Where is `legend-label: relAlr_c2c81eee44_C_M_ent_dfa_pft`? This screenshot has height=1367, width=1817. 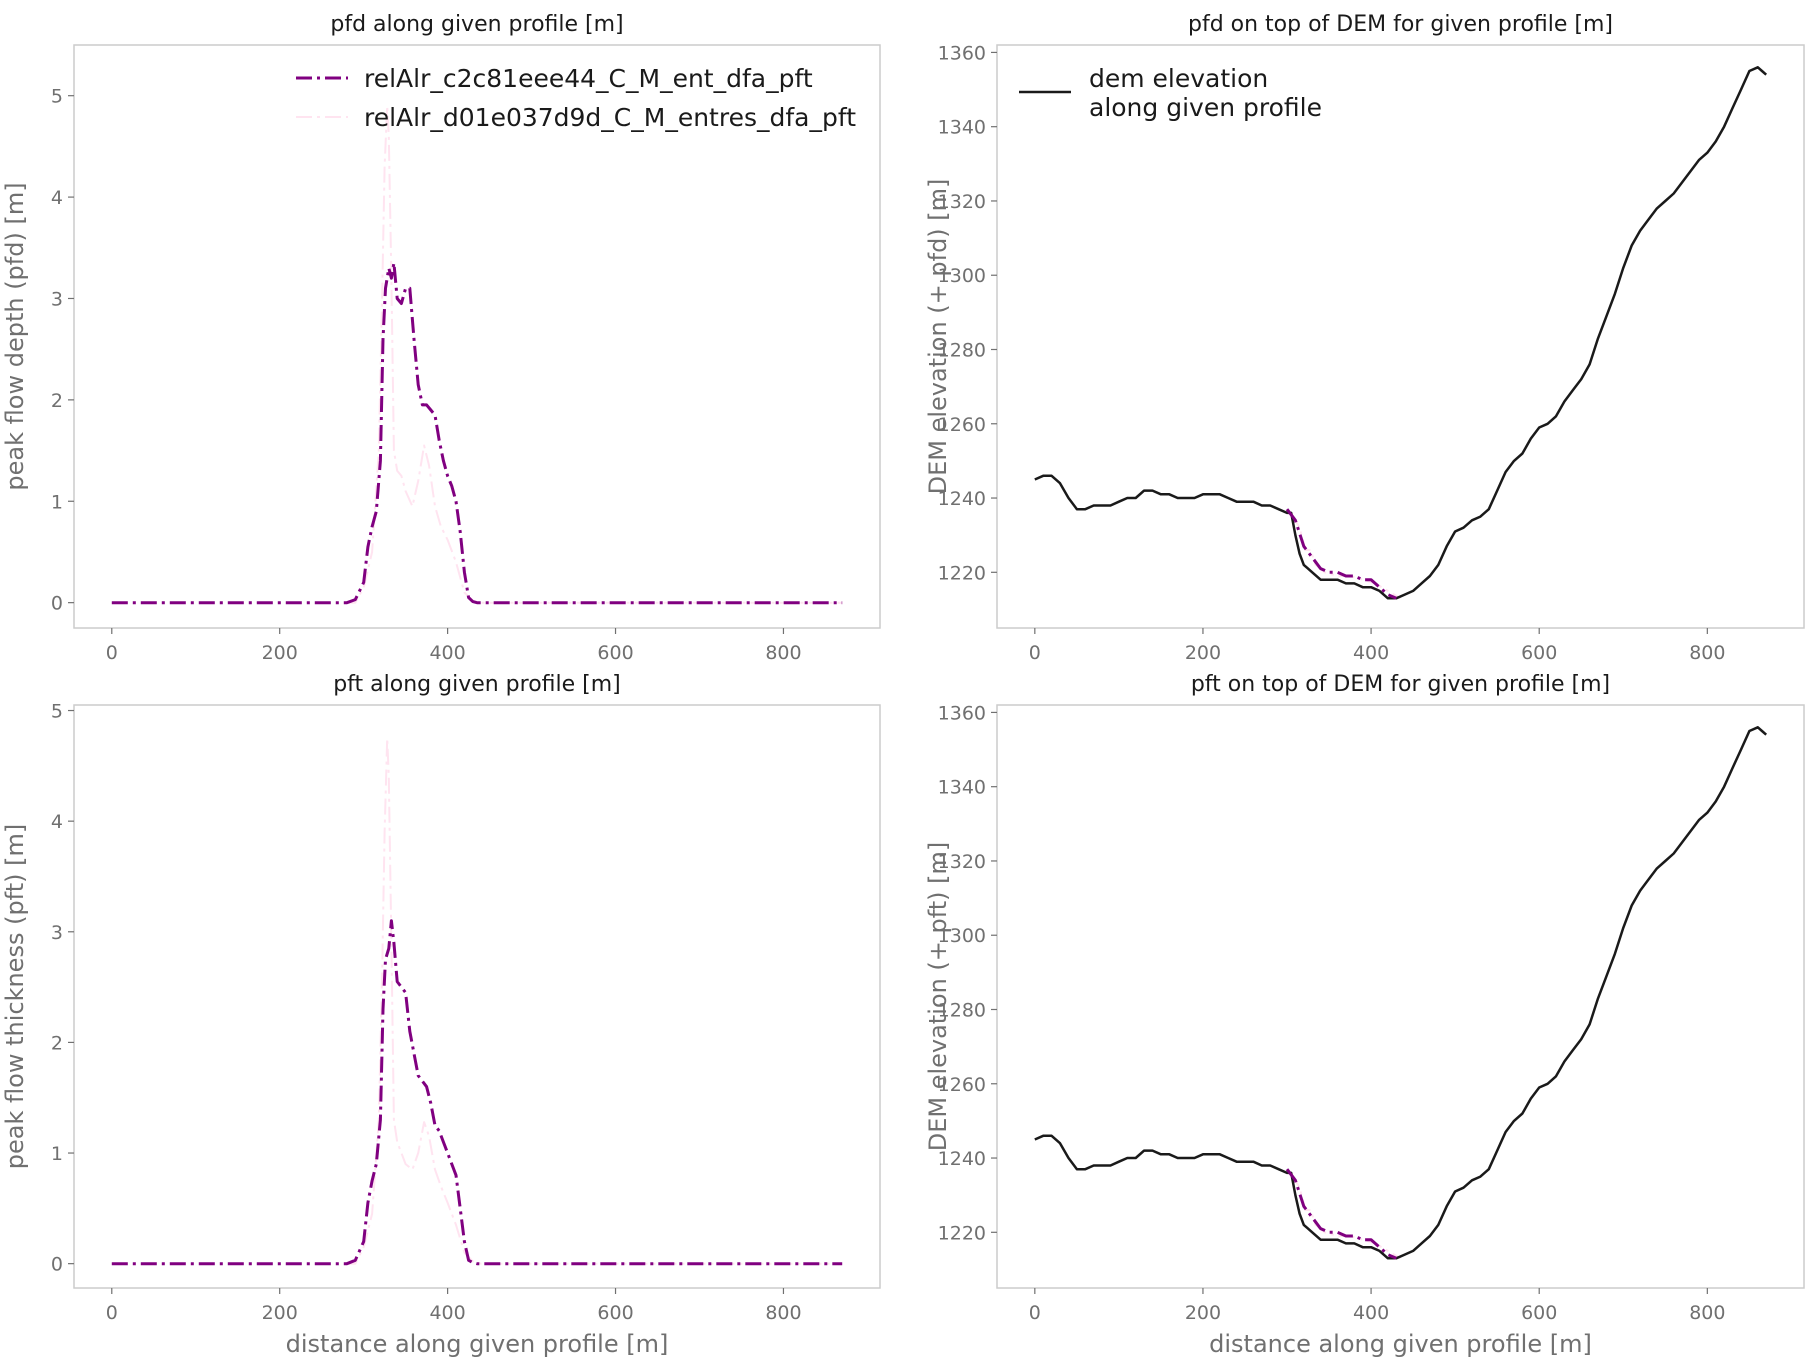
legend-label: relAlr_c2c81eee44_C_M_ent_dfa_pft is located at coordinates (588, 78).